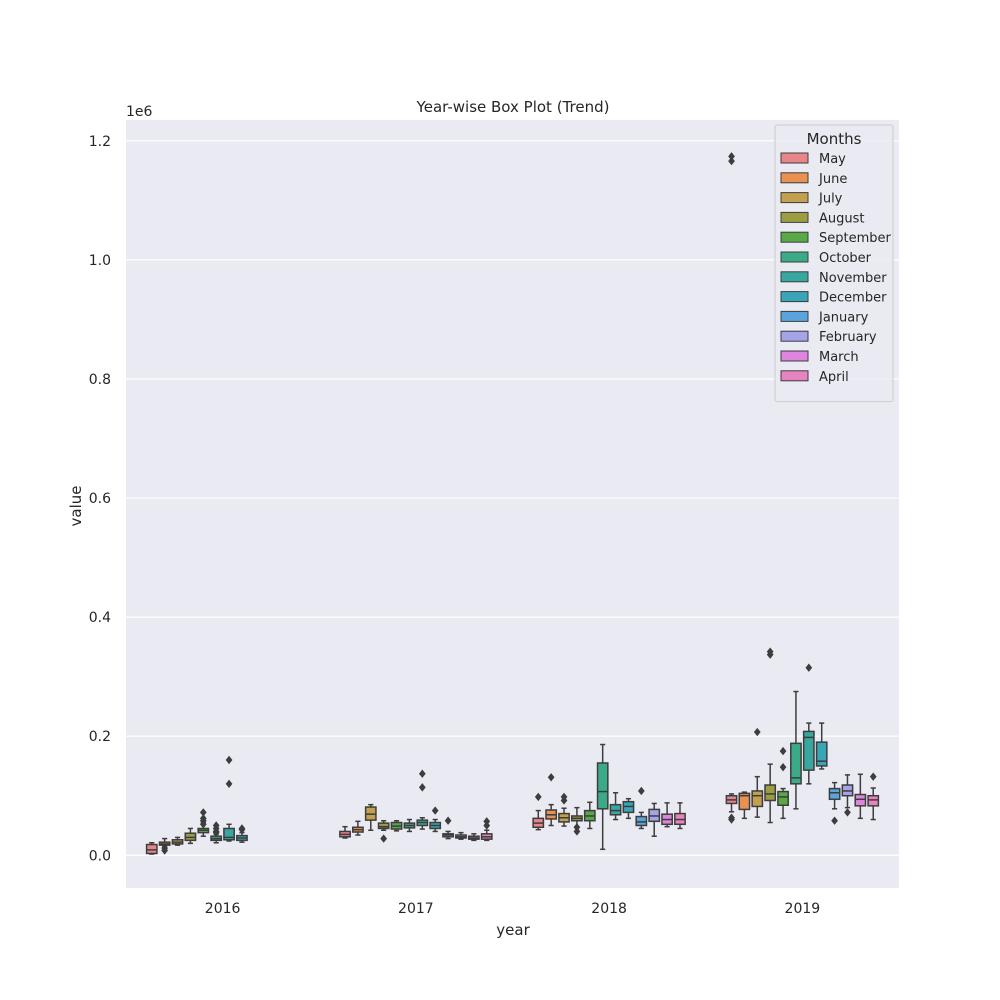 The width and height of the screenshot is (1000, 1000). Describe the element at coordinates (641, 808) in the screenshot. I see `box-january-2018` at that location.